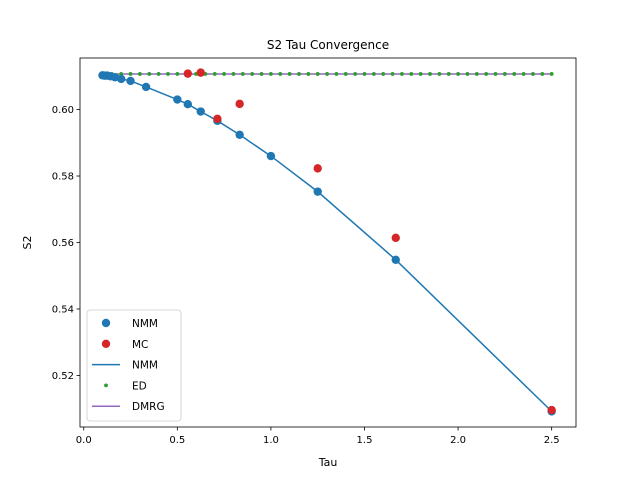 The width and height of the screenshot is (640, 484). What do you see at coordinates (365, 440) in the screenshot?
I see `x-tick-label: 1.5` at bounding box center [365, 440].